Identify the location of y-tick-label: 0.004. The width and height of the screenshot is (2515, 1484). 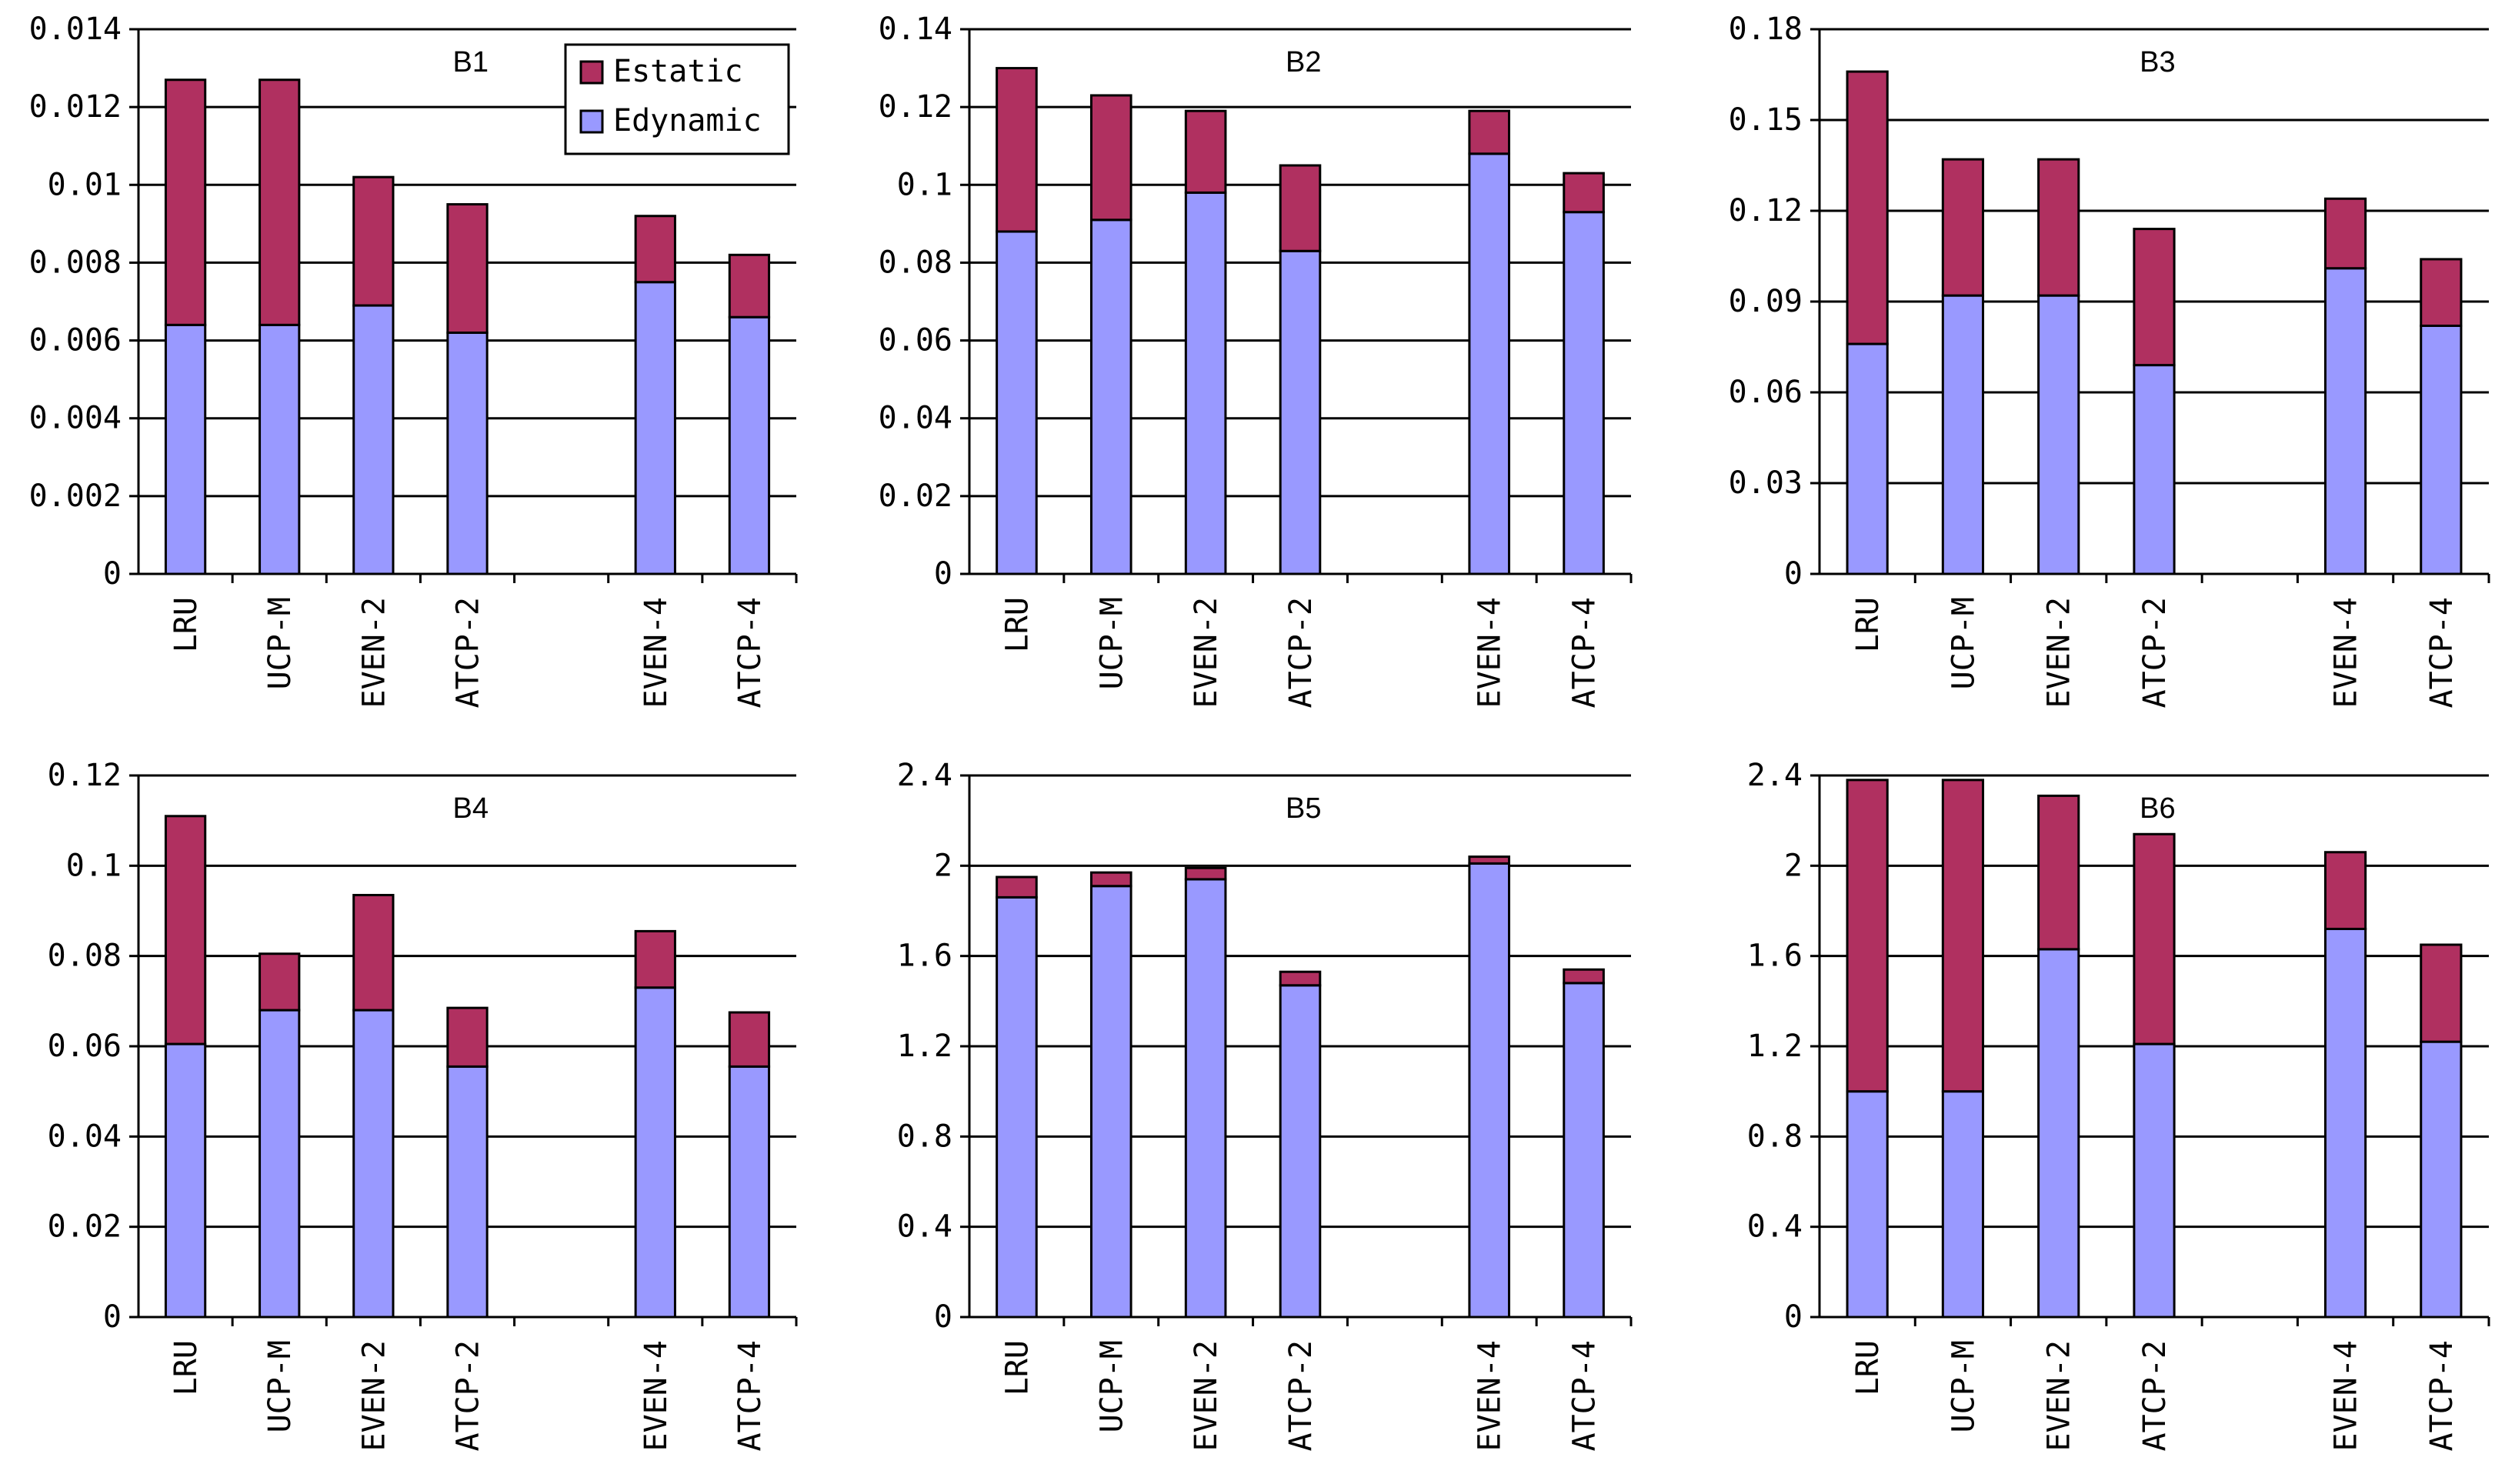
(75, 419).